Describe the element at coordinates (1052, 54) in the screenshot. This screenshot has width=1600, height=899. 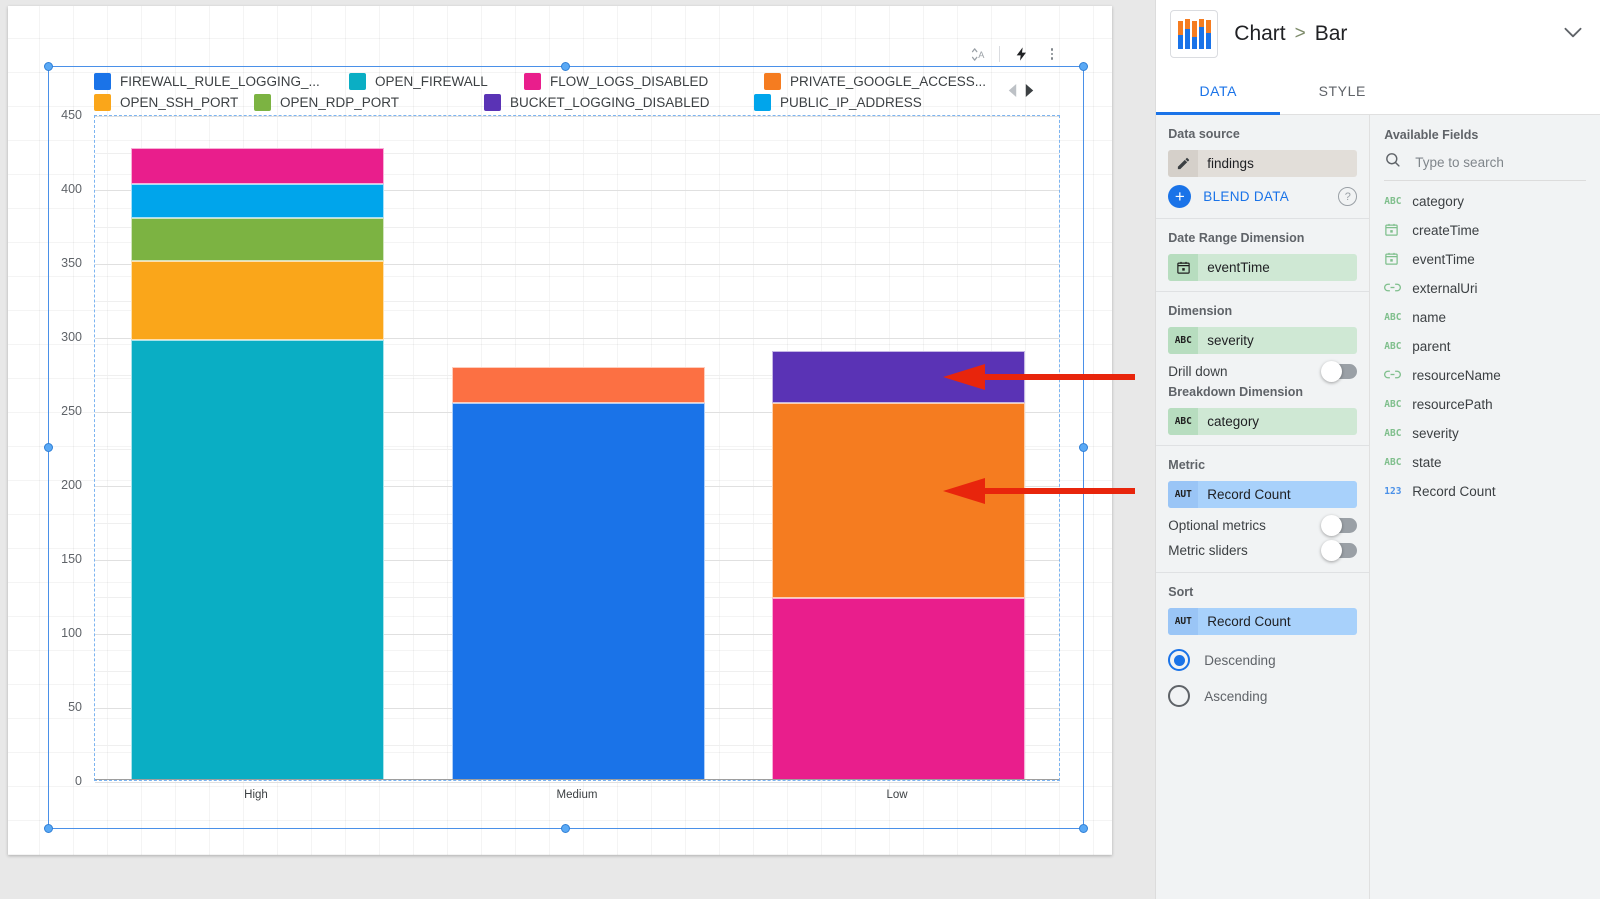
I see `more-vertical-icon` at that location.